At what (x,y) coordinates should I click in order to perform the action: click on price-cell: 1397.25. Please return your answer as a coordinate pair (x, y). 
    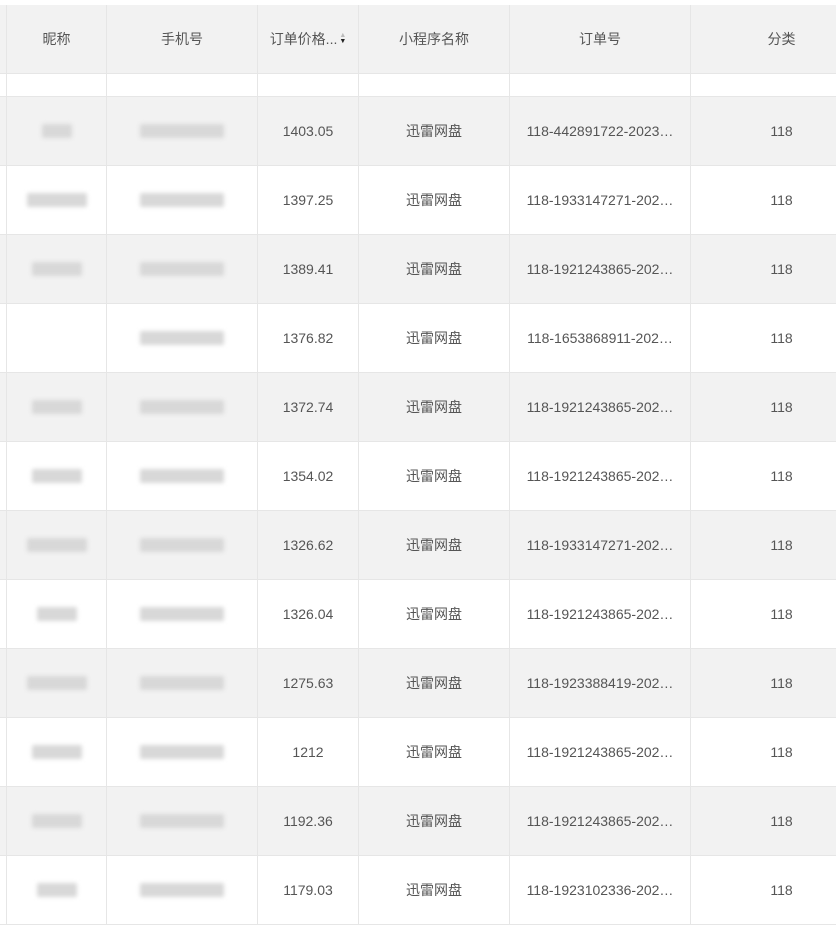
    Looking at the image, I should click on (308, 200).